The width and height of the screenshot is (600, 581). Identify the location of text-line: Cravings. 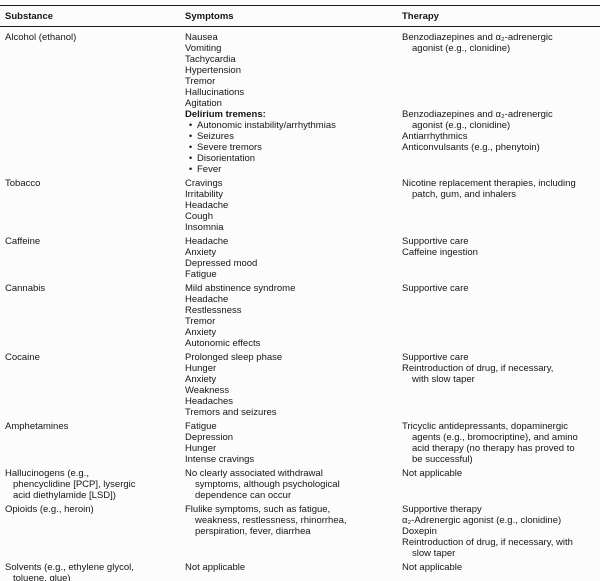
(204, 183).